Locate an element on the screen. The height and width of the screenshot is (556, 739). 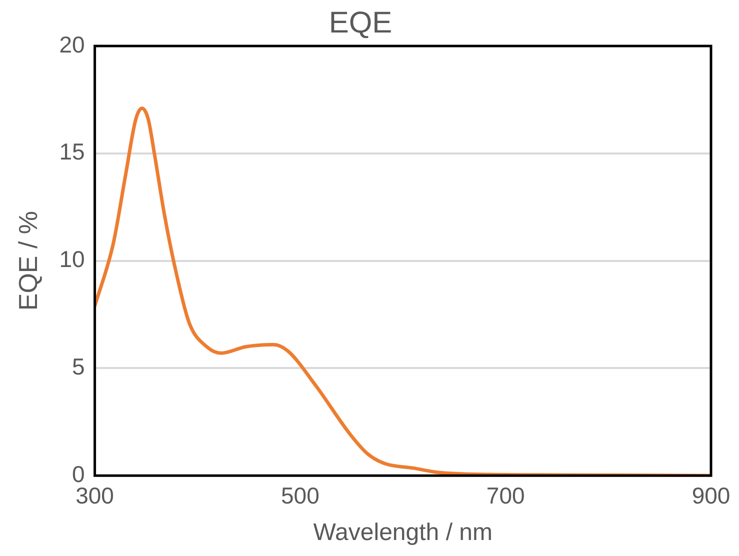
x-tick-label: 700 is located at coordinates (505, 495).